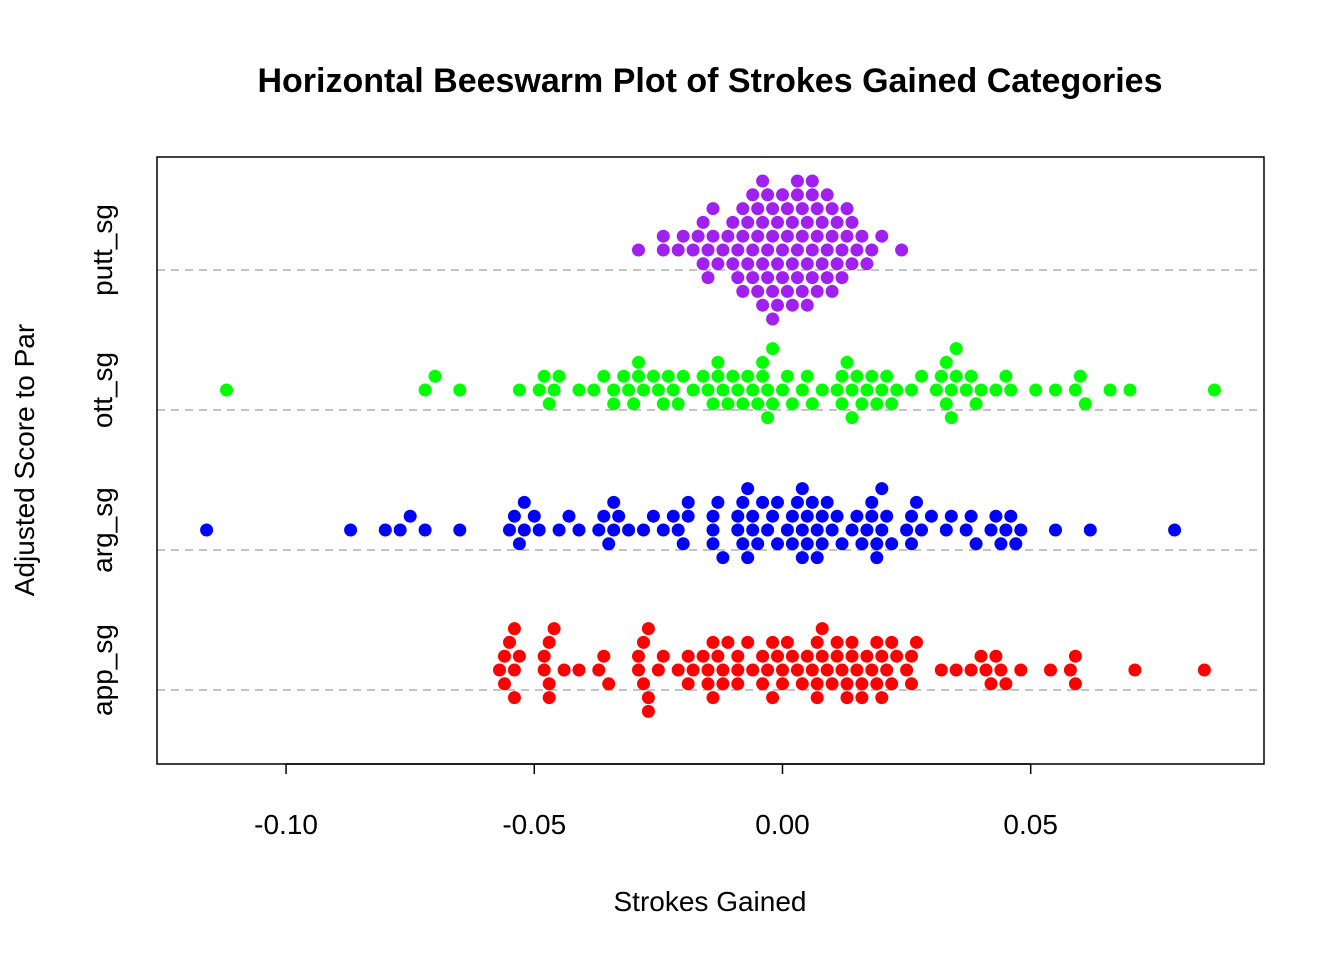 The width and height of the screenshot is (1344, 960). What do you see at coordinates (102, 530) in the screenshot?
I see `y-tick-label: arg_sg` at bounding box center [102, 530].